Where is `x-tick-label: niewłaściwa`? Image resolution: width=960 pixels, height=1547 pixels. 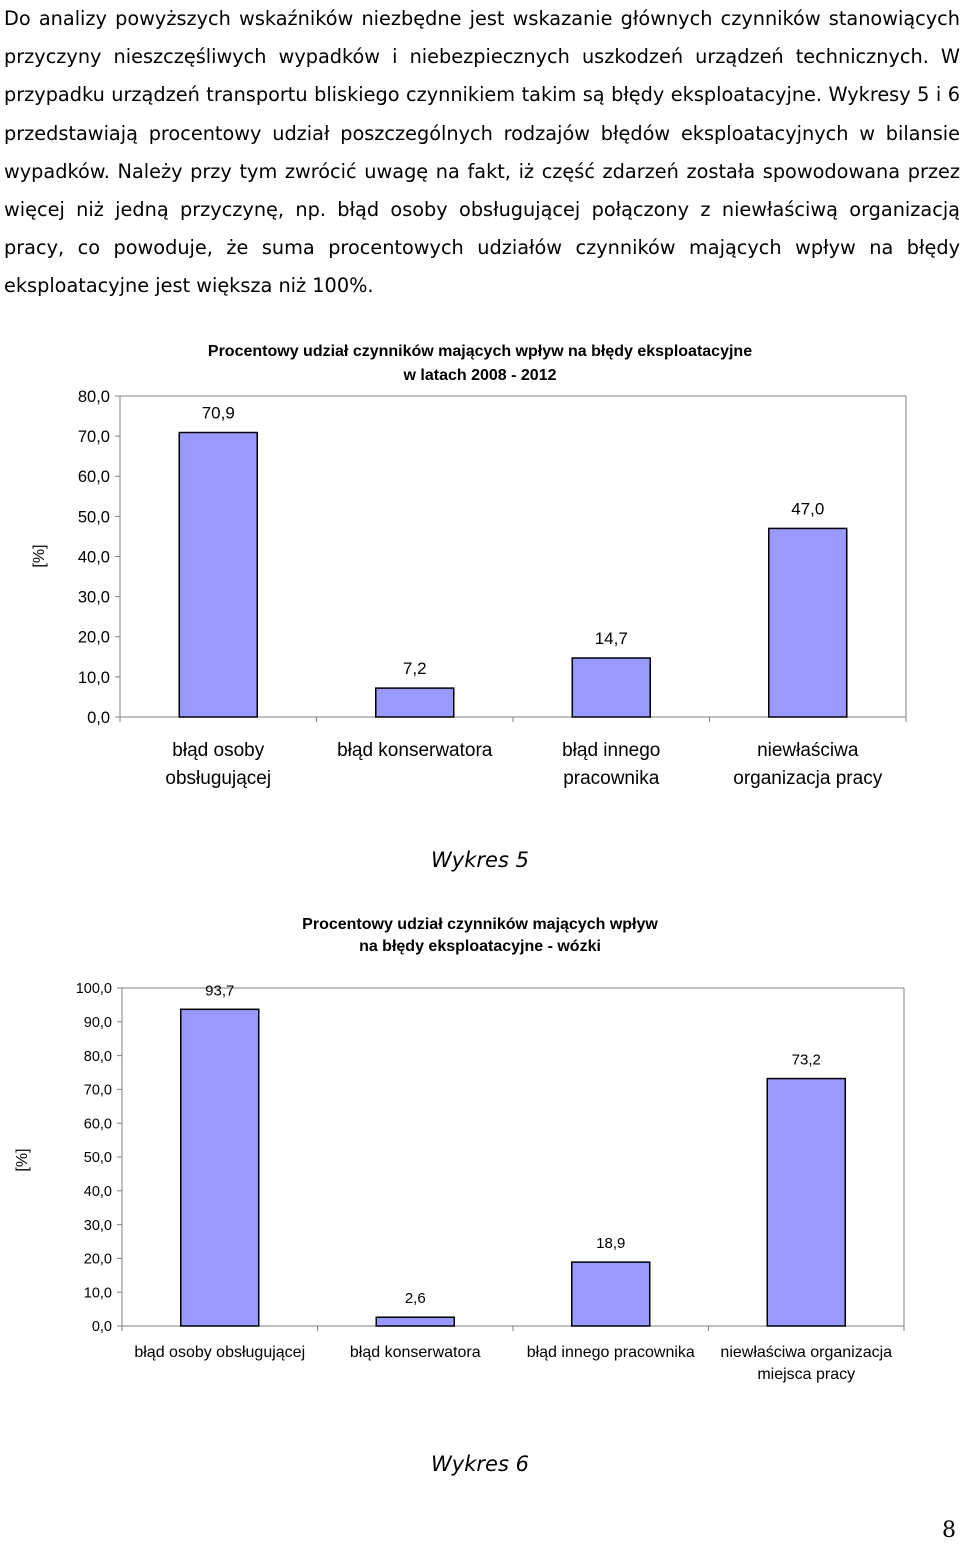
x-tick-label: niewłaściwa is located at coordinates (808, 750).